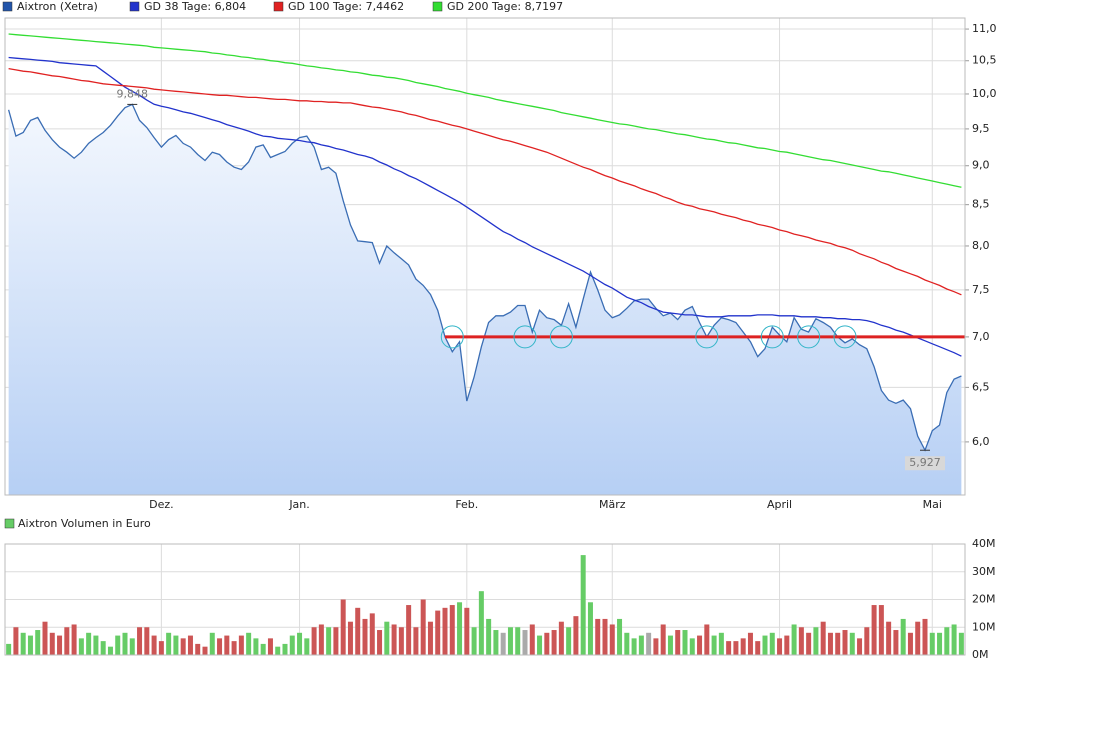  Describe the element at coordinates (981, 245) in the screenshot. I see `y-tick-label: 8,0` at that location.